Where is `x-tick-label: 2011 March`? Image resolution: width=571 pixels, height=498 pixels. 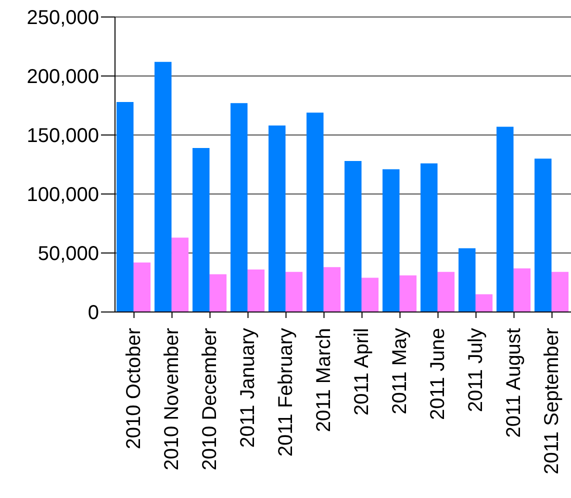 x-tick-label: 2011 March is located at coordinates (324, 380).